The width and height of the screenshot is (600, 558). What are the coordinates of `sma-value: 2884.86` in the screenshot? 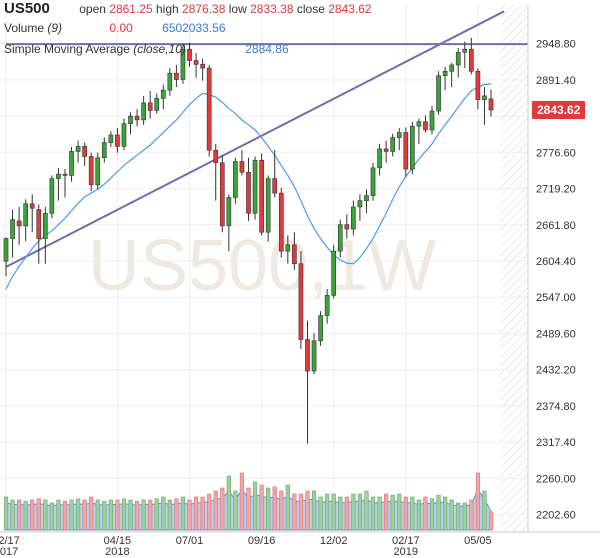 It's located at (267, 49).